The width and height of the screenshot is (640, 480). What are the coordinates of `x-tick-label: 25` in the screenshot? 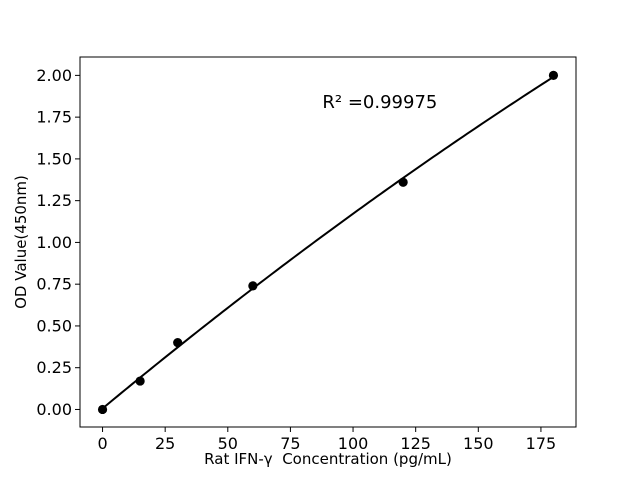 It's located at (165, 443).